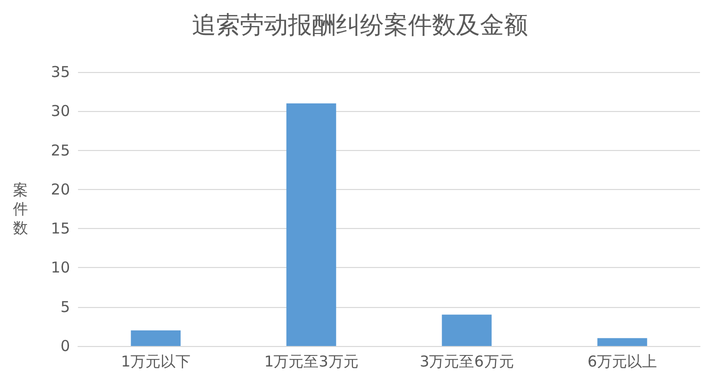 Image resolution: width=720 pixels, height=390 pixels. Describe the element at coordinates (20, 209) in the screenshot. I see `y-axis-title: 案件数` at that location.